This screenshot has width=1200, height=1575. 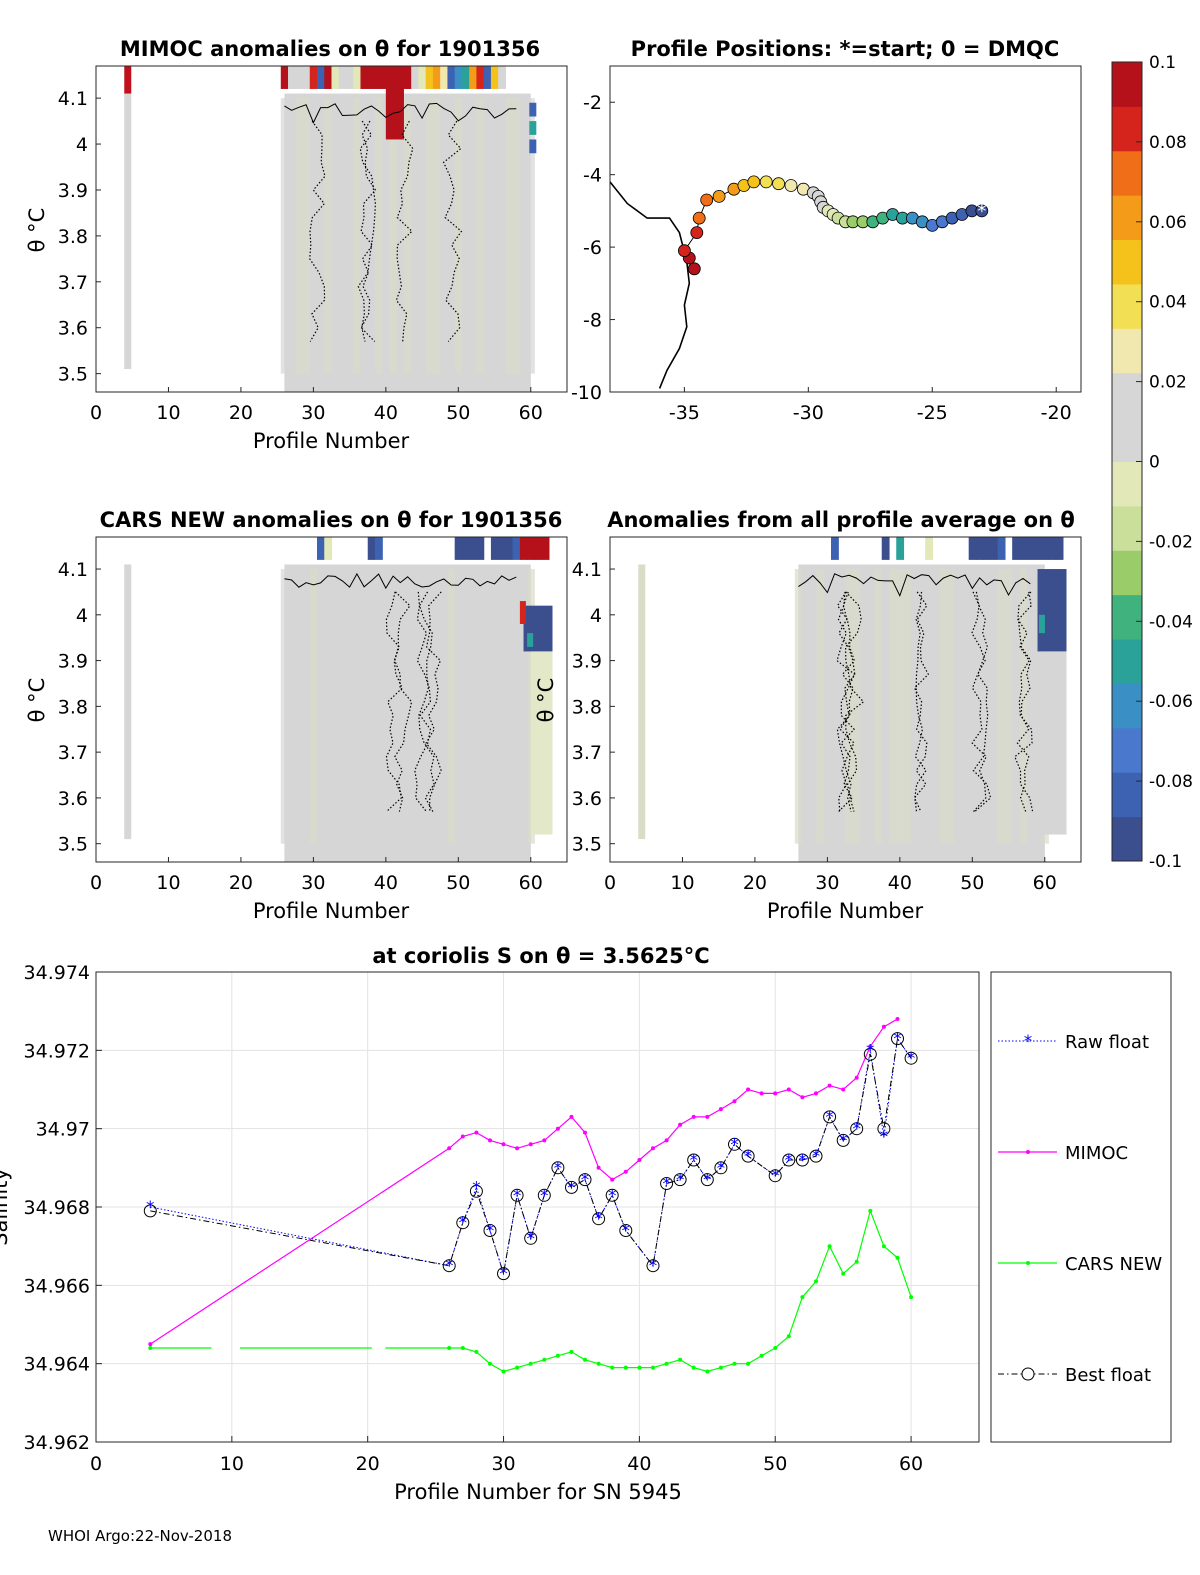 What do you see at coordinates (1096, 1153) in the screenshot?
I see `legend-mimoc-label: MIMOC` at bounding box center [1096, 1153].